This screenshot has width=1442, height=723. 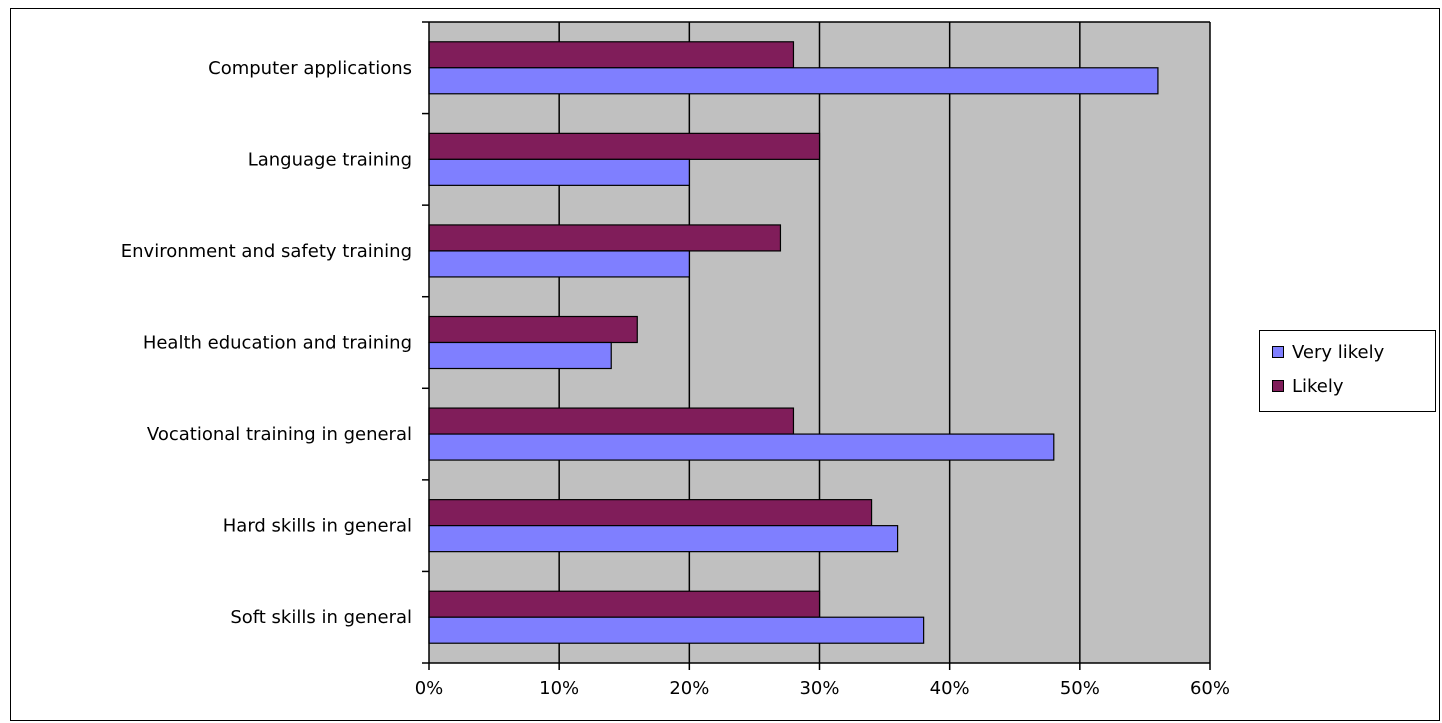 I want to click on x-tick-label: 10%, so click(x=559, y=688).